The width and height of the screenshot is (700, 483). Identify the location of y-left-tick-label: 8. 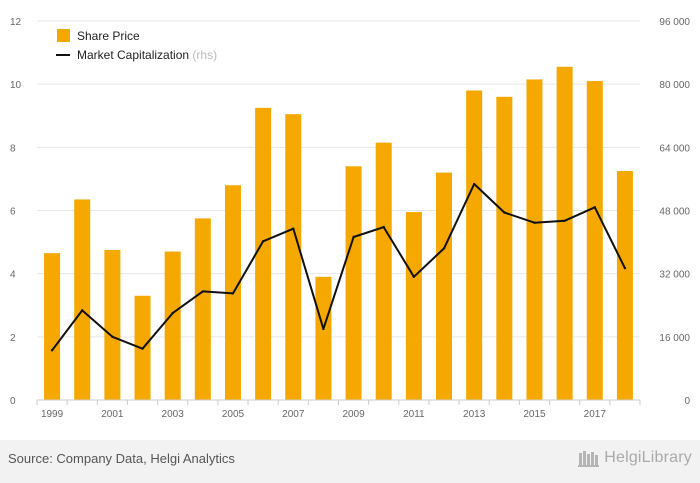
(13, 148).